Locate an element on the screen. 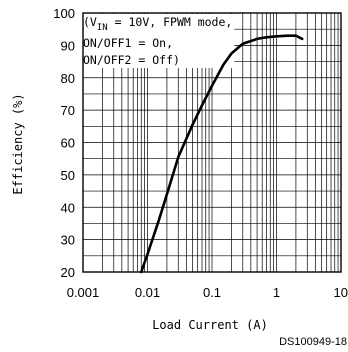  y-tick-label: 30 is located at coordinates (68, 240).